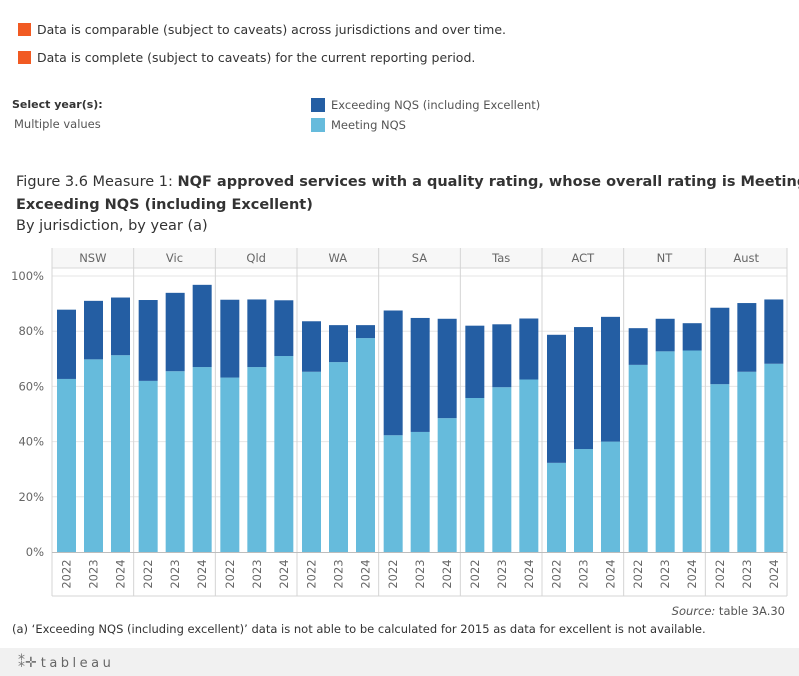 The width and height of the screenshot is (799, 676). What do you see at coordinates (311, 461) in the screenshot?
I see `bar-wa-2022-meeting` at bounding box center [311, 461].